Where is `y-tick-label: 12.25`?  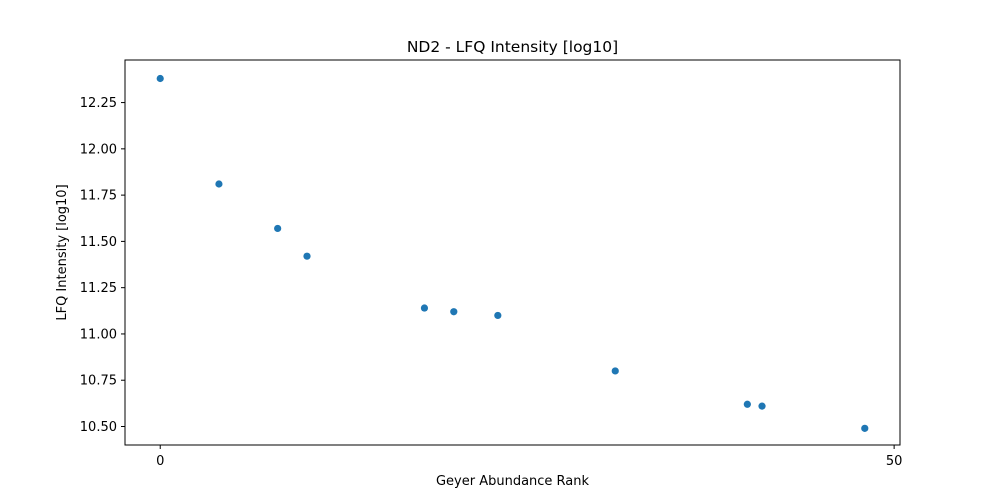
y-tick-label: 12.25 is located at coordinates (98, 103).